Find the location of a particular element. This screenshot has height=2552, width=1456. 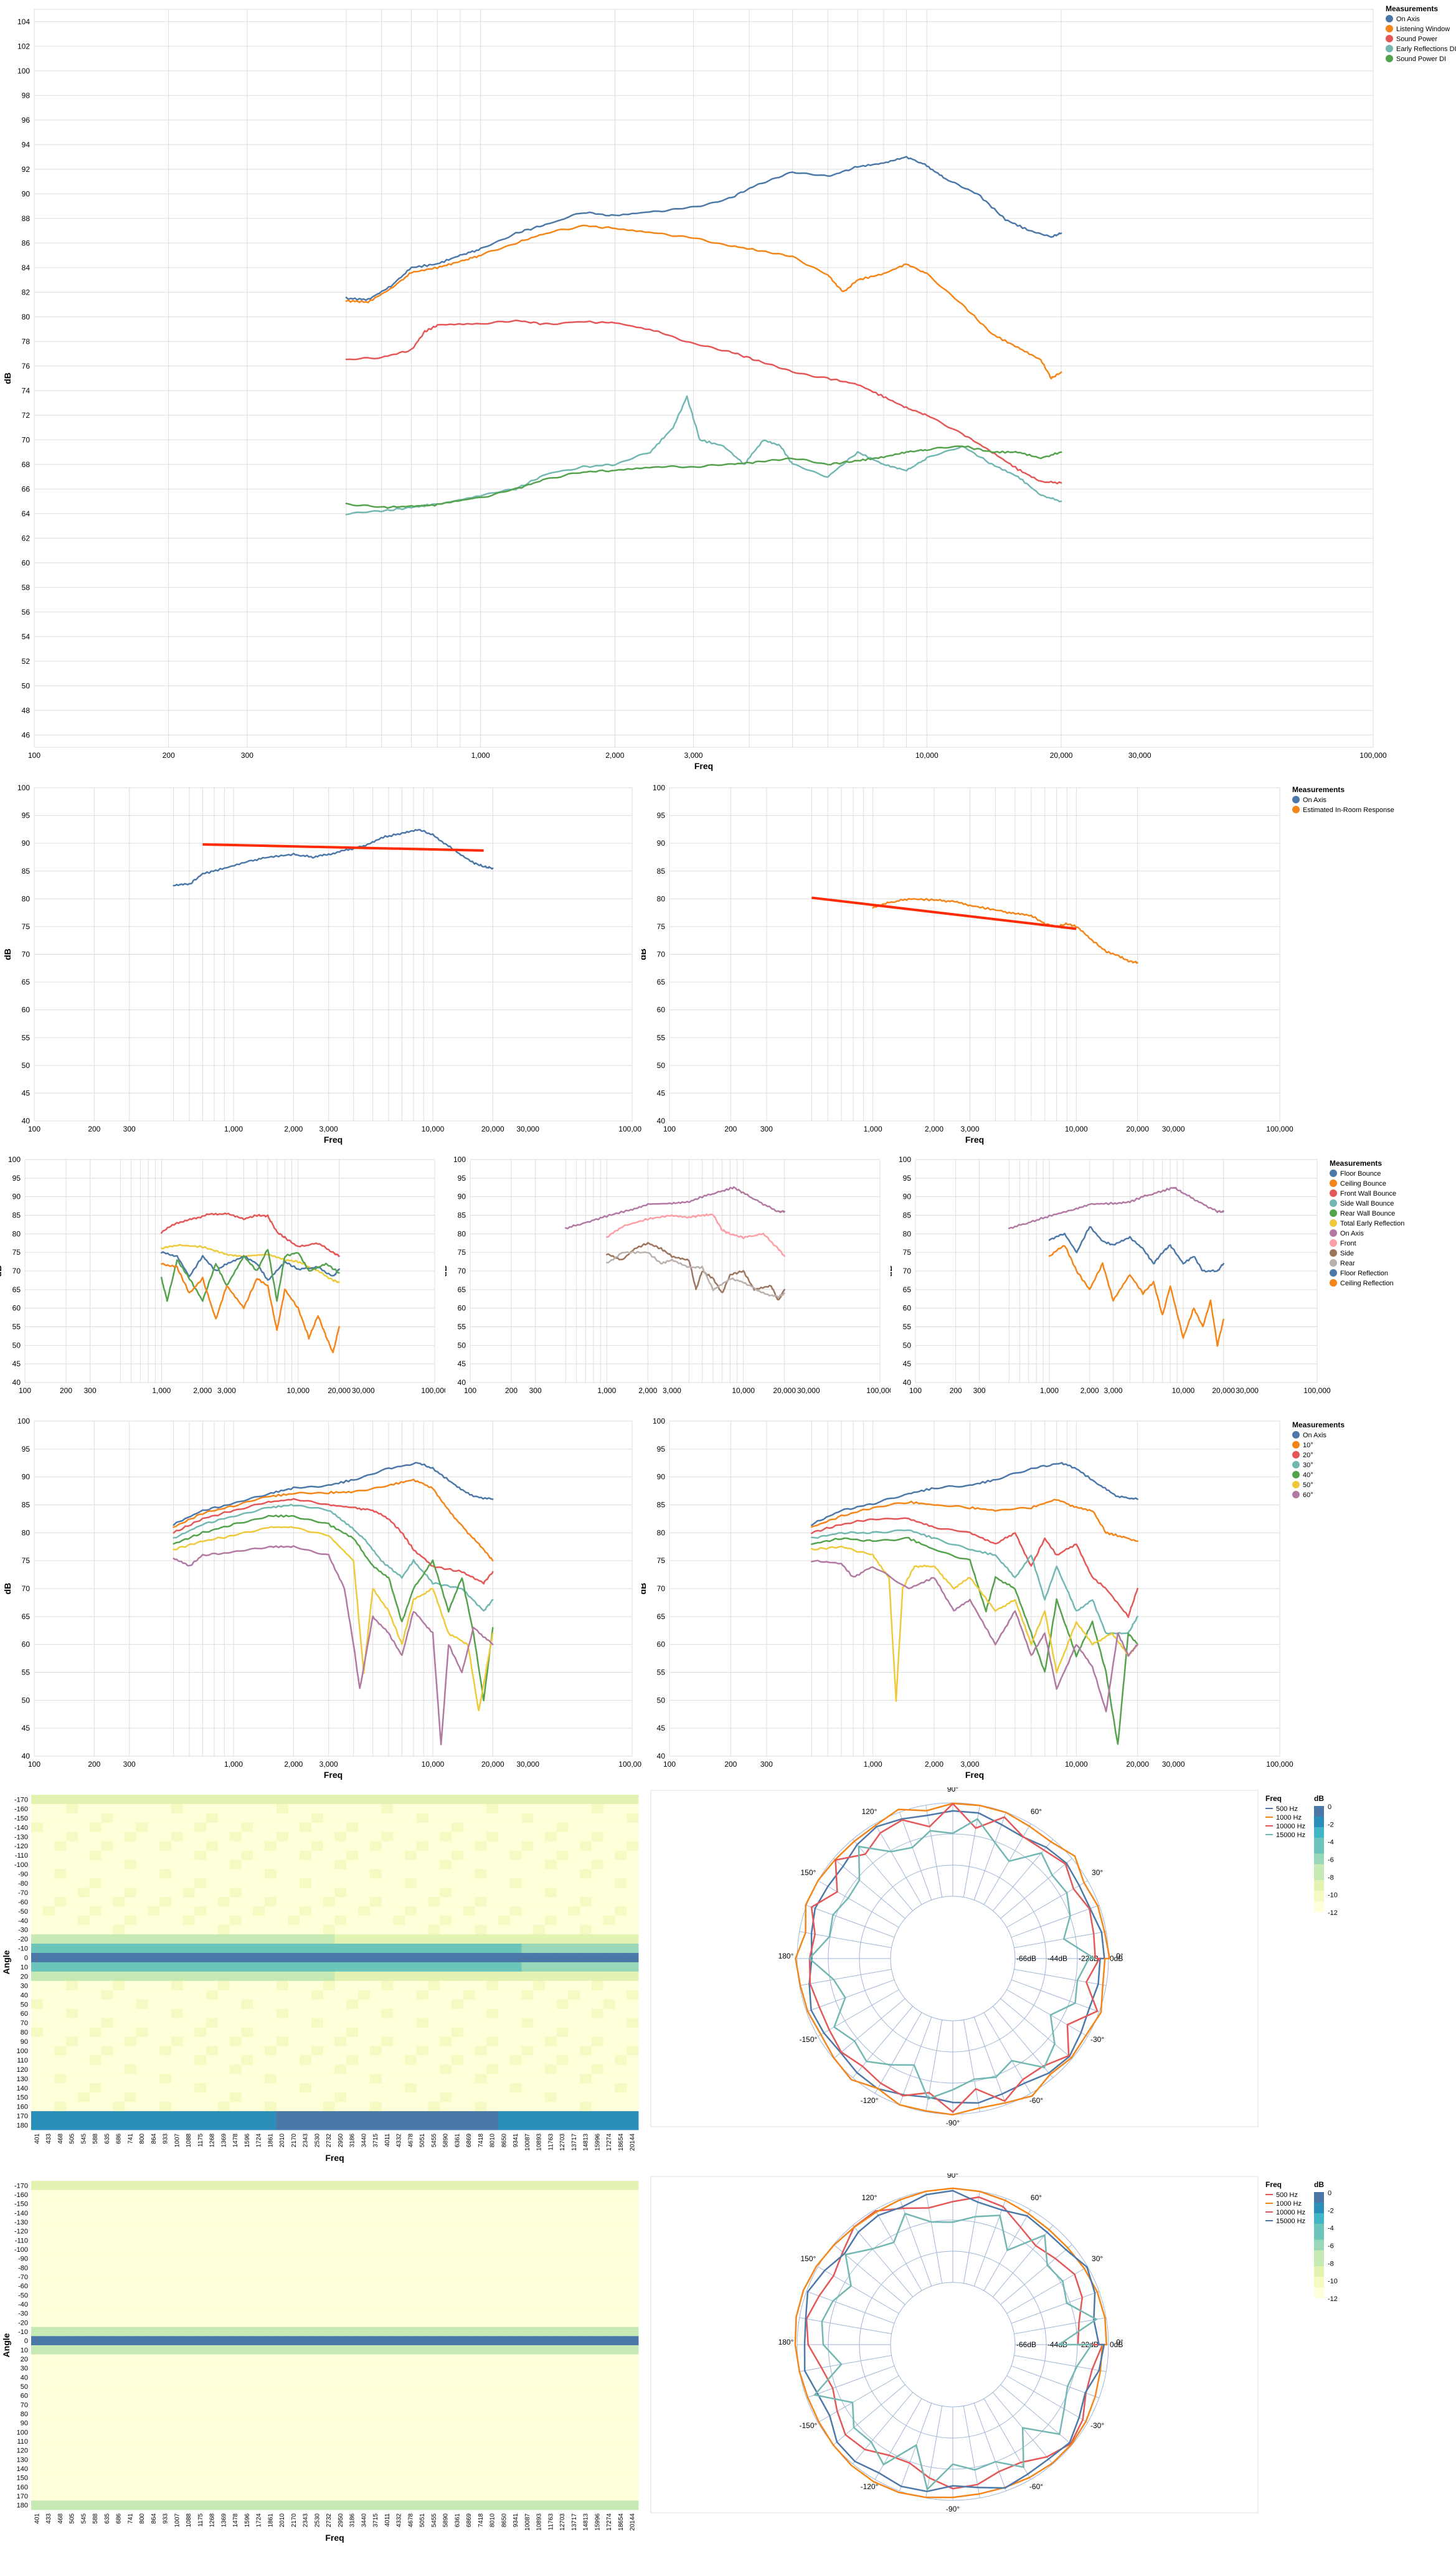

x-tick-label: 933 is located at coordinates (166, 2139).